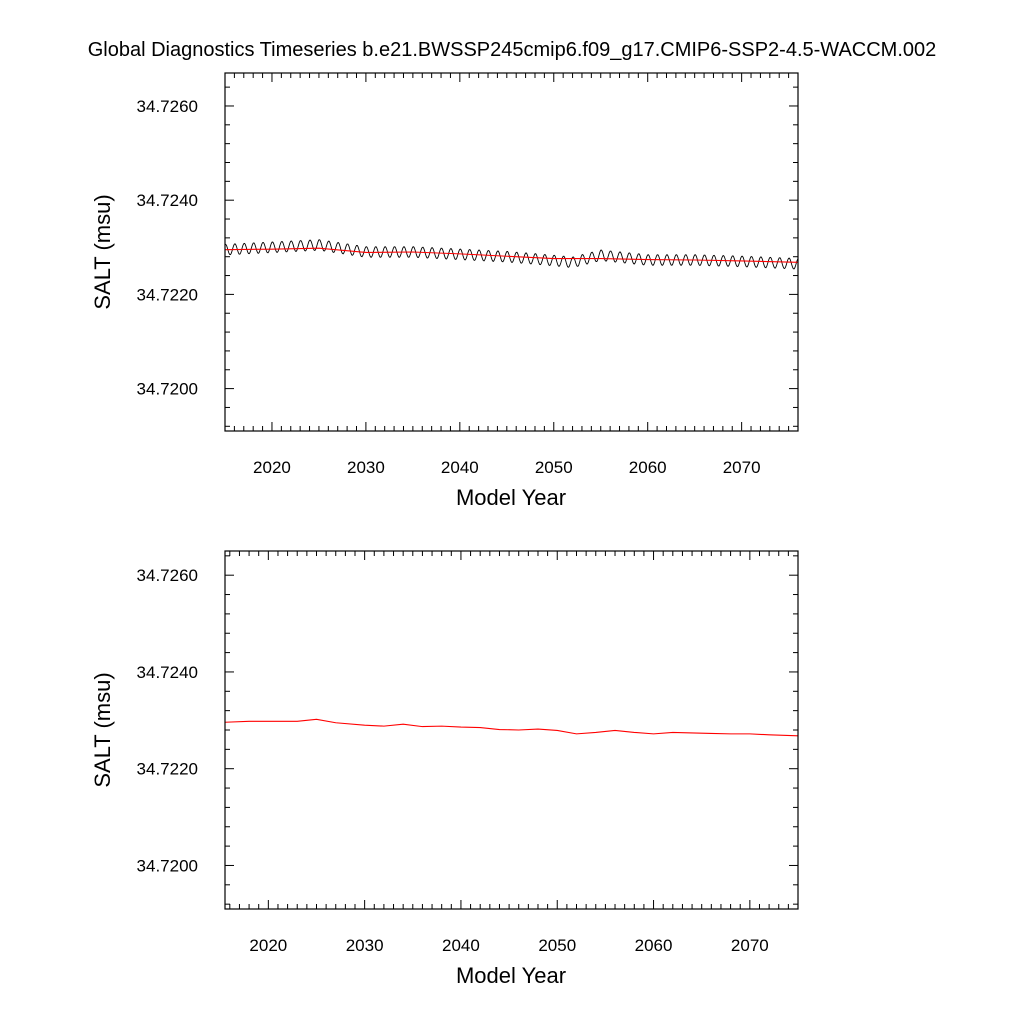 The width and height of the screenshot is (1024, 1024). What do you see at coordinates (750, 945) in the screenshot?
I see `bottom-x-tick-label: 2070` at bounding box center [750, 945].